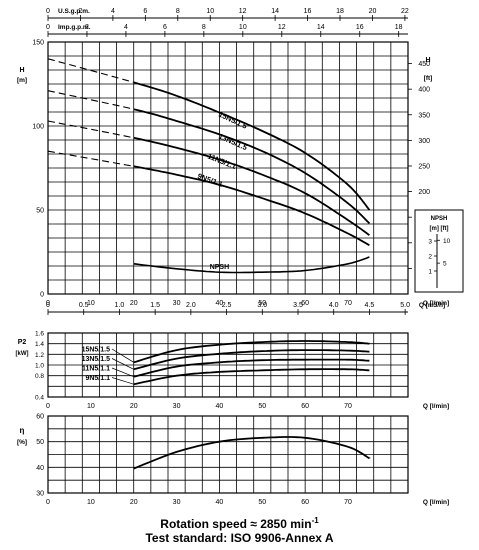 This screenshot has height=550, width=479. What do you see at coordinates (39, 366) in the screenshot?
I see `power-ytick-label: 1.0` at bounding box center [39, 366].